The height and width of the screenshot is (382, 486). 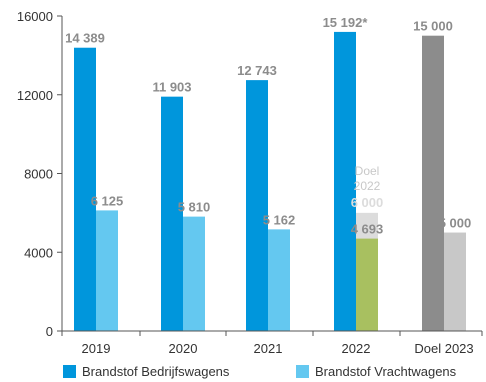 I want to click on data-label: 15 192*, so click(x=346, y=22).